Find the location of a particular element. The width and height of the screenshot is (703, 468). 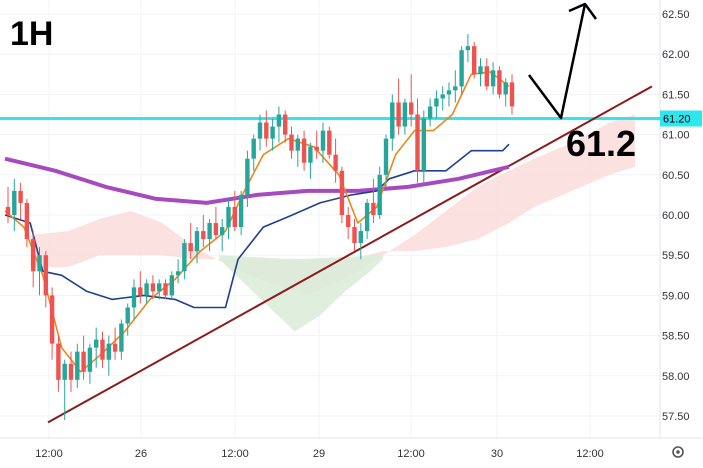

ema-200-line is located at coordinates (257, 180).